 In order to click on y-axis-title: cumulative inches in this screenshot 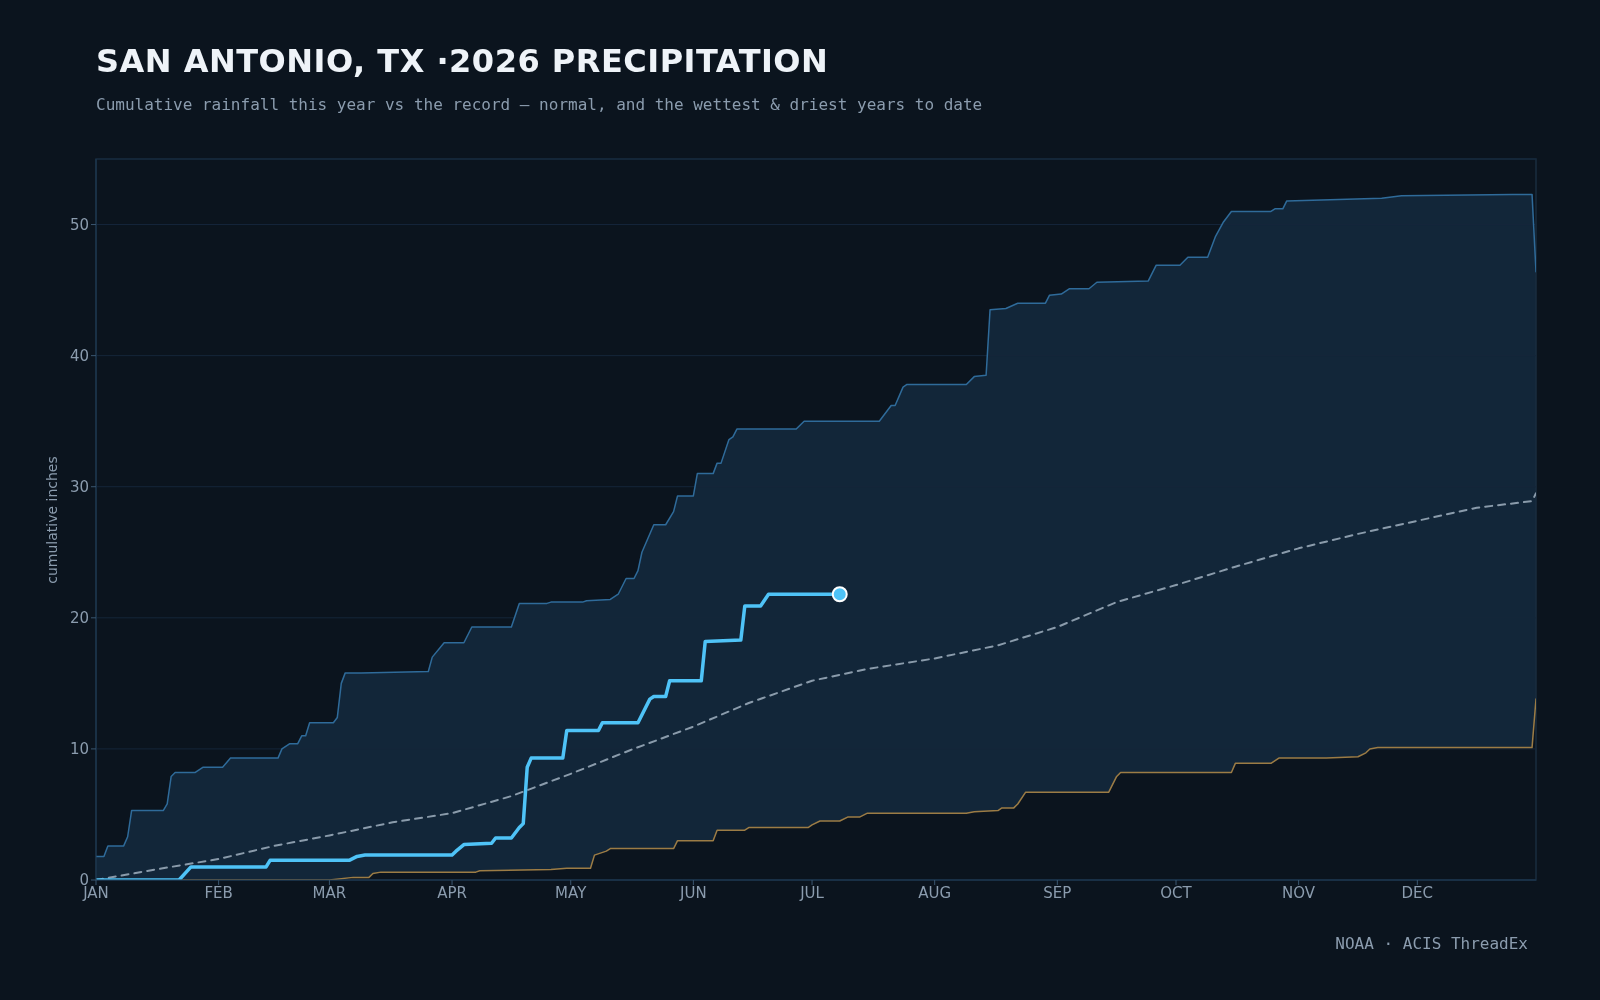, I will do `click(52, 519)`.